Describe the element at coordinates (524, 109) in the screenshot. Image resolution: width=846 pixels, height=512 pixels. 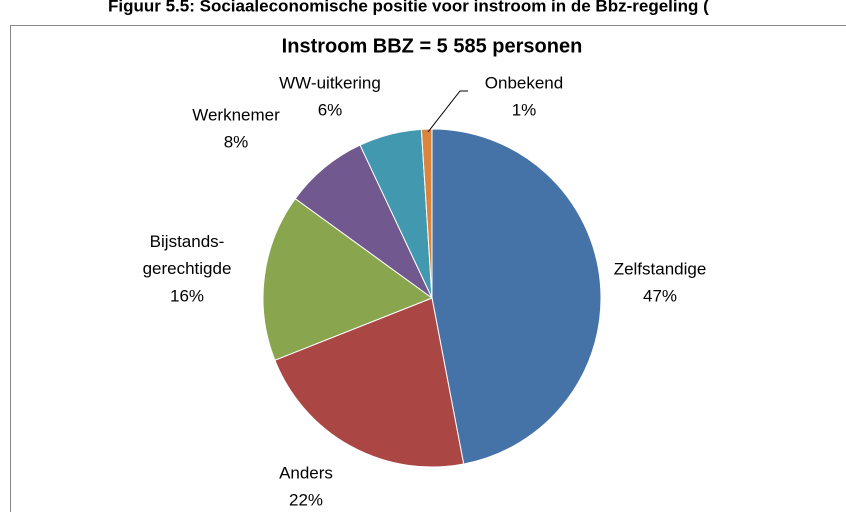
I see `value-label: 1%` at that location.